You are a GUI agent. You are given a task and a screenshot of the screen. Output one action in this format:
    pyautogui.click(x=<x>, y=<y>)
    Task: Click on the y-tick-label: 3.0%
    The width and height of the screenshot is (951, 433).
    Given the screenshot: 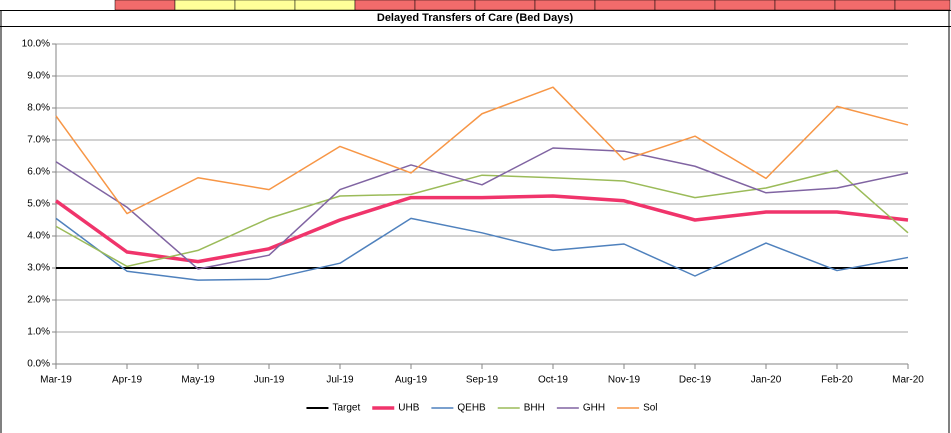 What is the action you would take?
    pyautogui.click(x=38, y=268)
    